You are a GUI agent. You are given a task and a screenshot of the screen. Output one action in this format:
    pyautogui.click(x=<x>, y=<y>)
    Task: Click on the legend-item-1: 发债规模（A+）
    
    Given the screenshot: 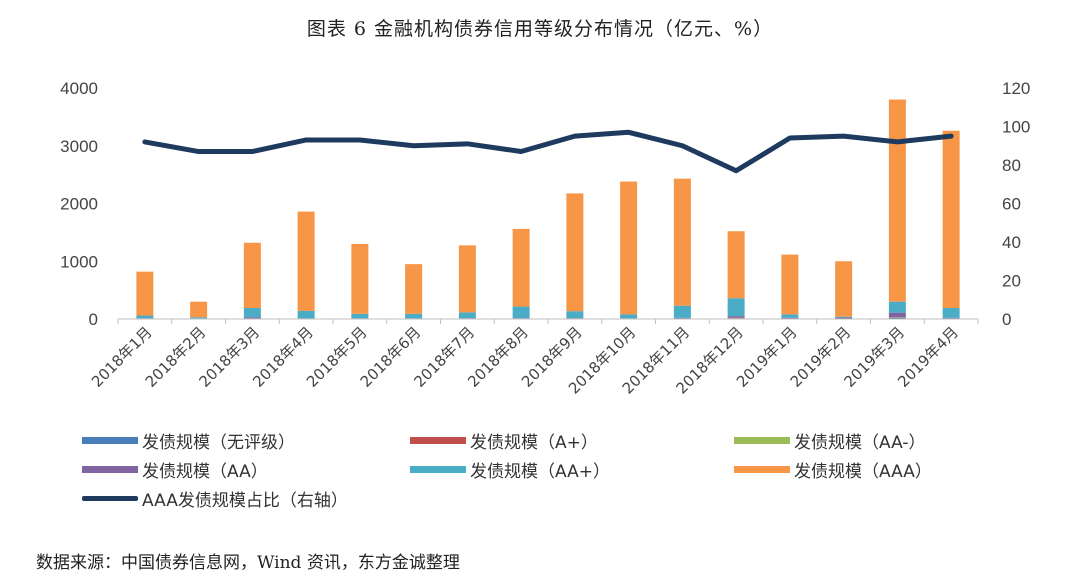 What is the action you would take?
    pyautogui.click(x=504, y=440)
    